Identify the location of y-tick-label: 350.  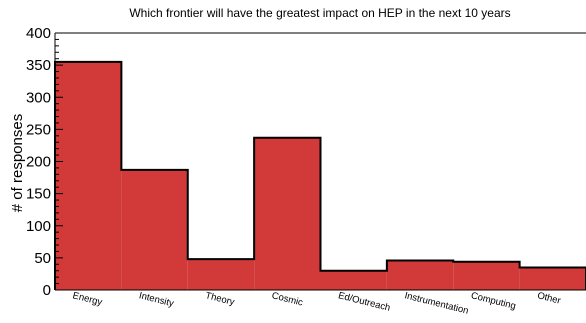
(38, 65).